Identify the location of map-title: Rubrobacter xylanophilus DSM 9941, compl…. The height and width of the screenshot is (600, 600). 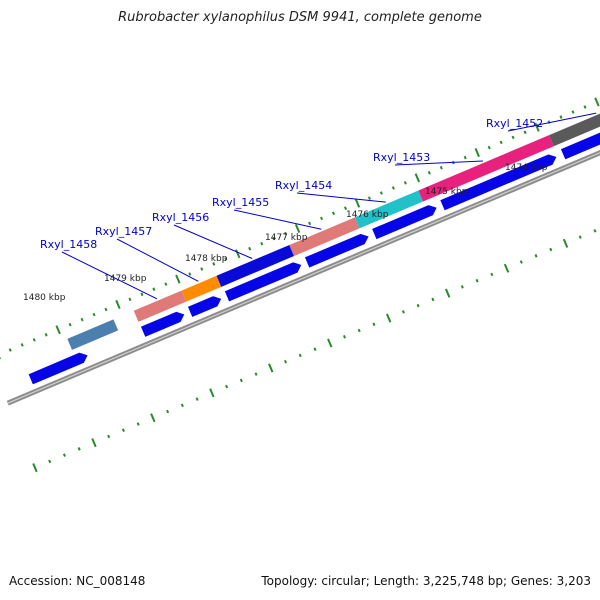
(300, 17).